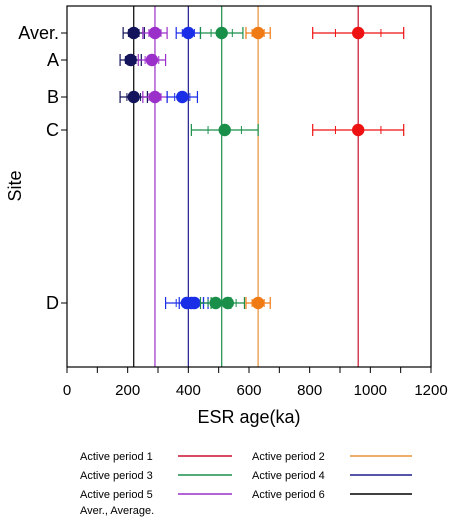 The height and width of the screenshot is (520, 450). What do you see at coordinates (430, 390) in the screenshot?
I see `x-tick-label: 1200` at bounding box center [430, 390].